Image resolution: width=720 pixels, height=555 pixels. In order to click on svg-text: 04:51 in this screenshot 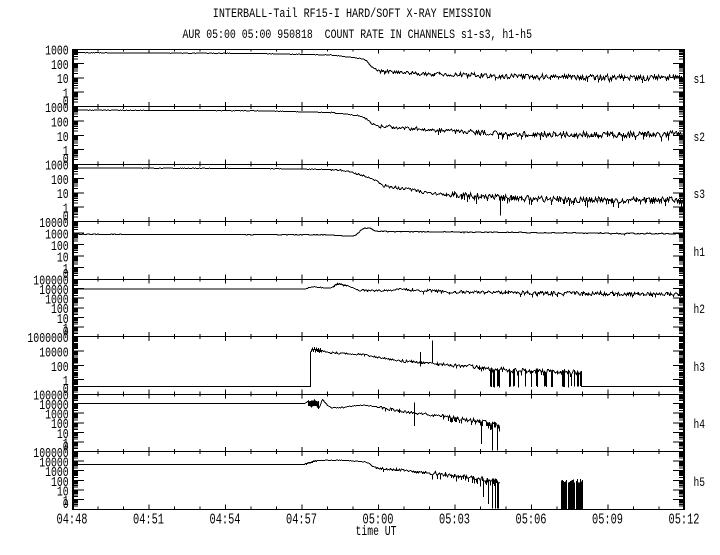, I will do `click(148, 521)`.